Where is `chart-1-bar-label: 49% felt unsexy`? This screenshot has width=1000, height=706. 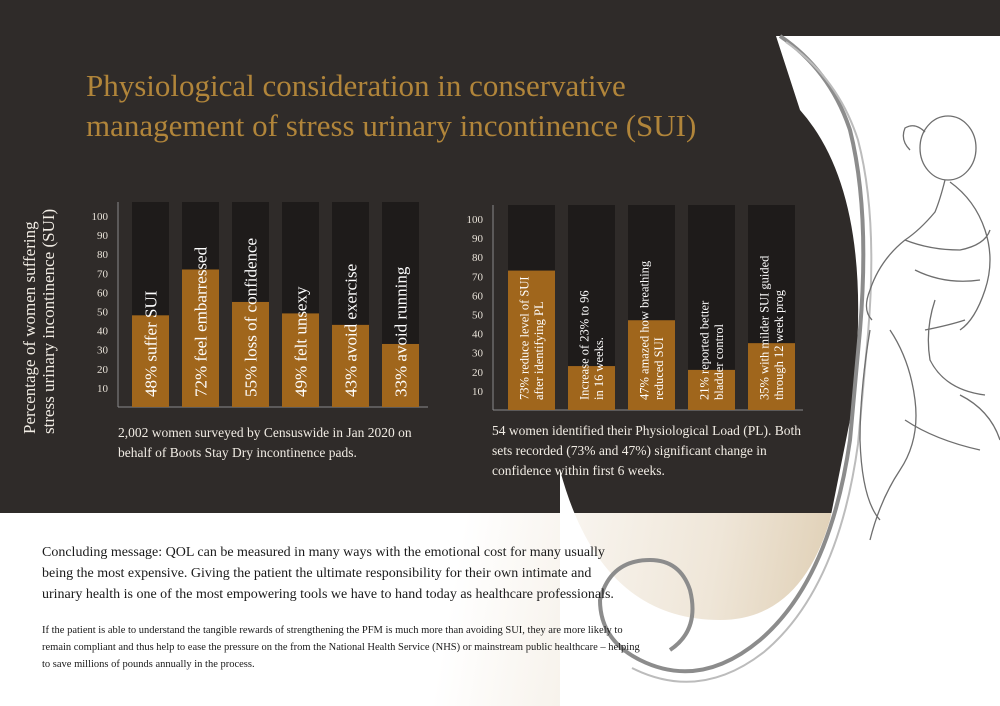 chart-1-bar-label: 49% felt unsexy is located at coordinates (300, 341).